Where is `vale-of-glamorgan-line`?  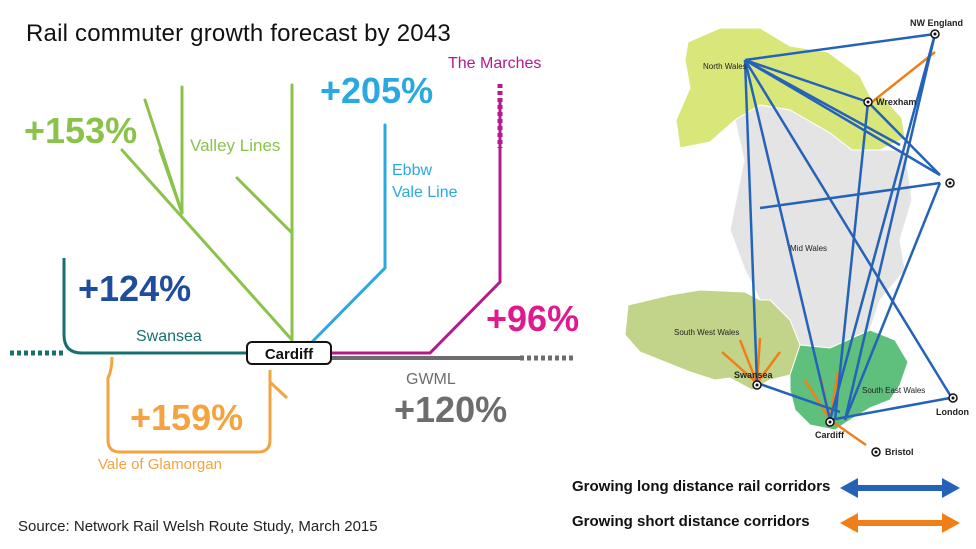
vale-of-glamorgan-line is located at coordinates (197, 405).